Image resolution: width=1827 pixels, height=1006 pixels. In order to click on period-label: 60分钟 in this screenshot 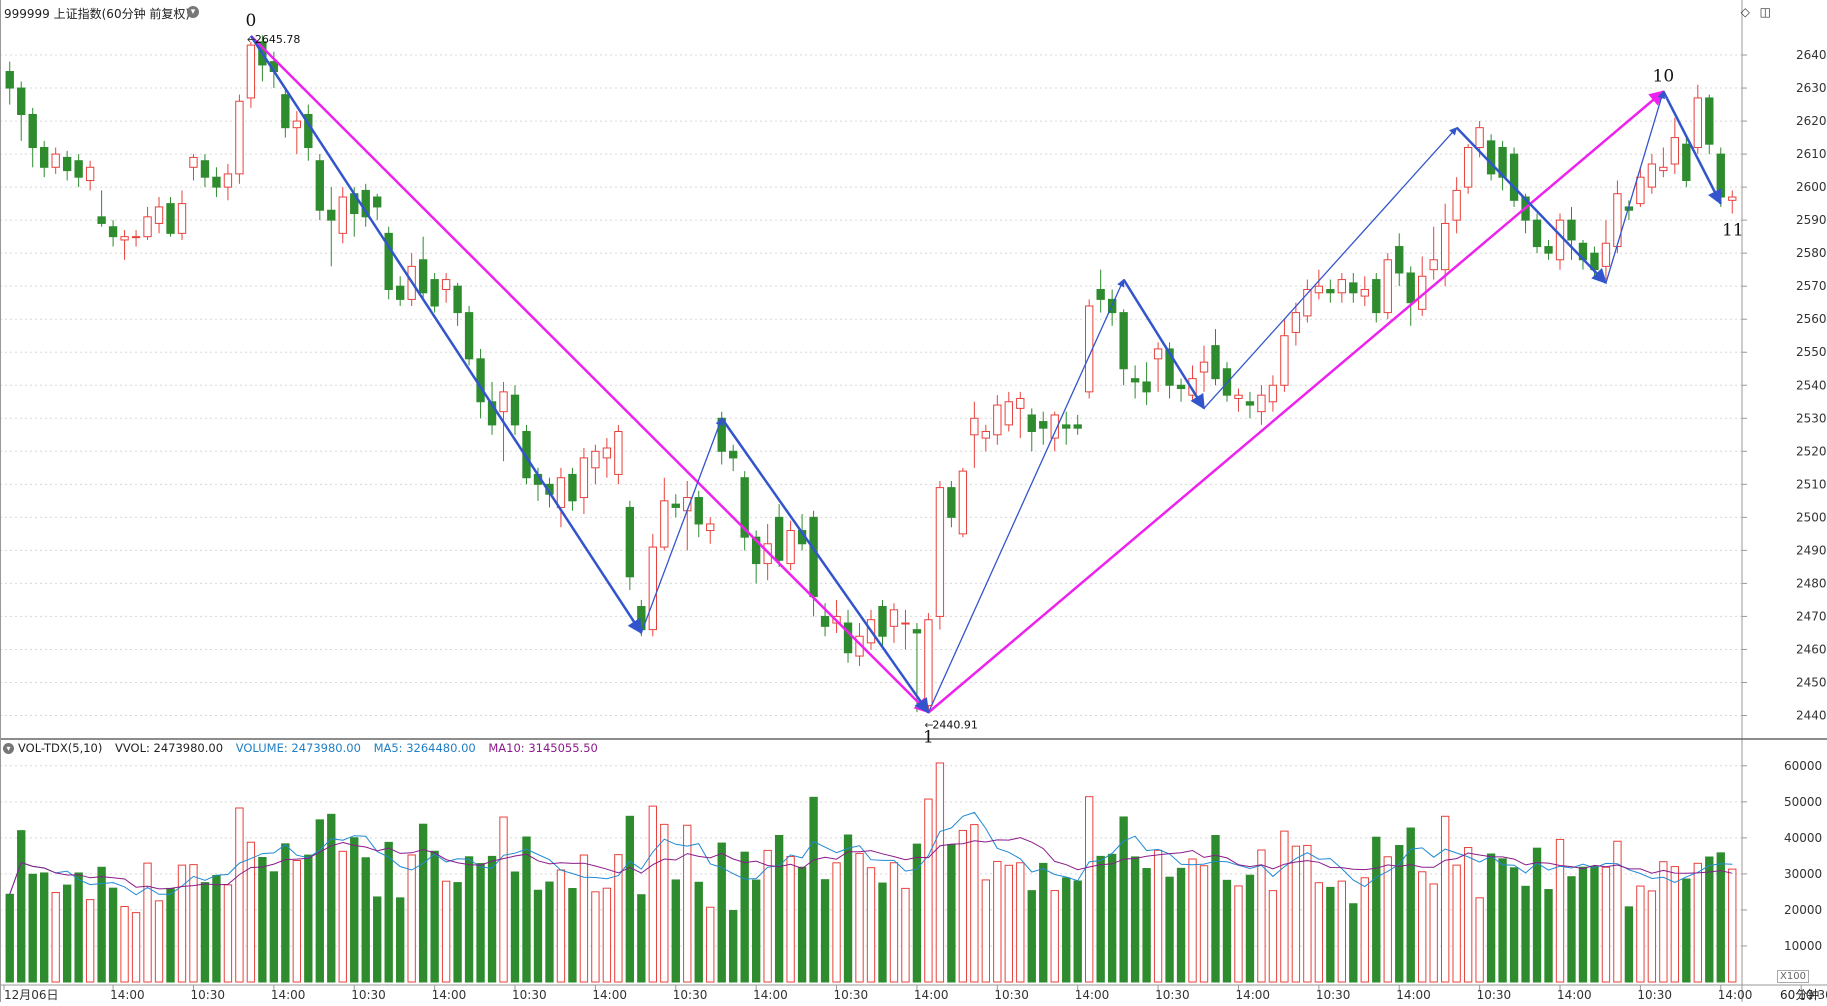, I will do `click(1800, 995)`.